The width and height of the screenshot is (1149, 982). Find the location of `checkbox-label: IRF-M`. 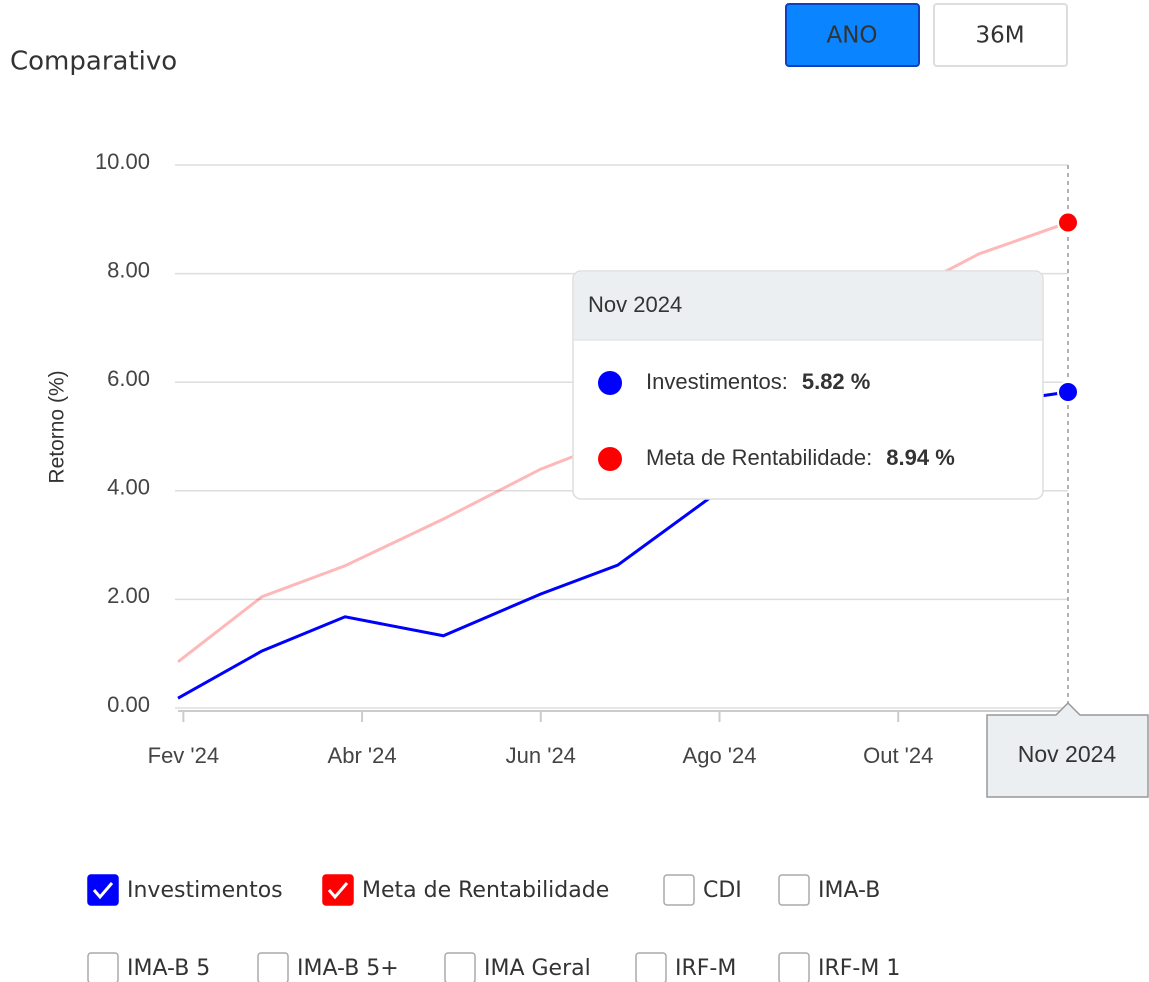

checkbox-label: IRF-M is located at coordinates (705, 968).